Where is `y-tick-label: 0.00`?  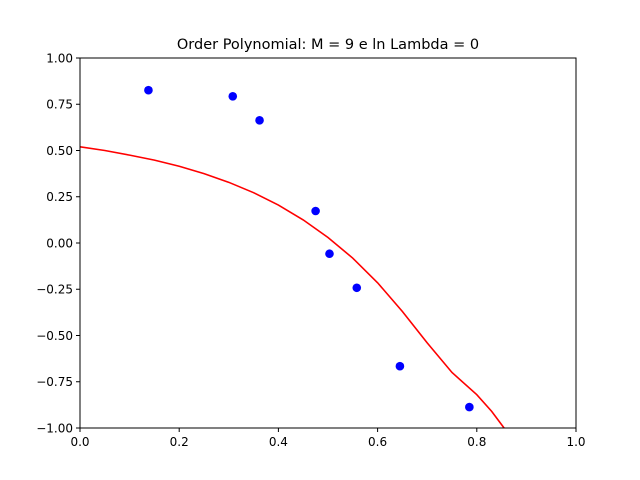 y-tick-label: 0.00 is located at coordinates (59, 243).